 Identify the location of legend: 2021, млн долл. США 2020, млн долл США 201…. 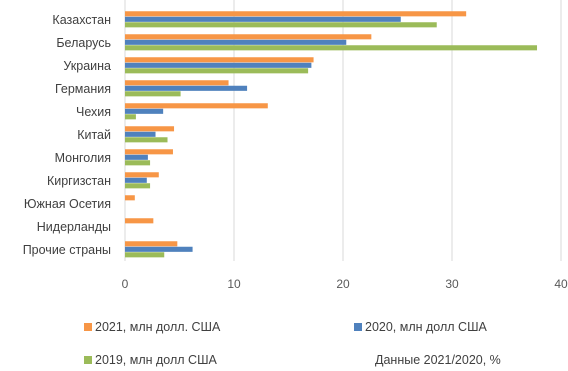
(292, 343).